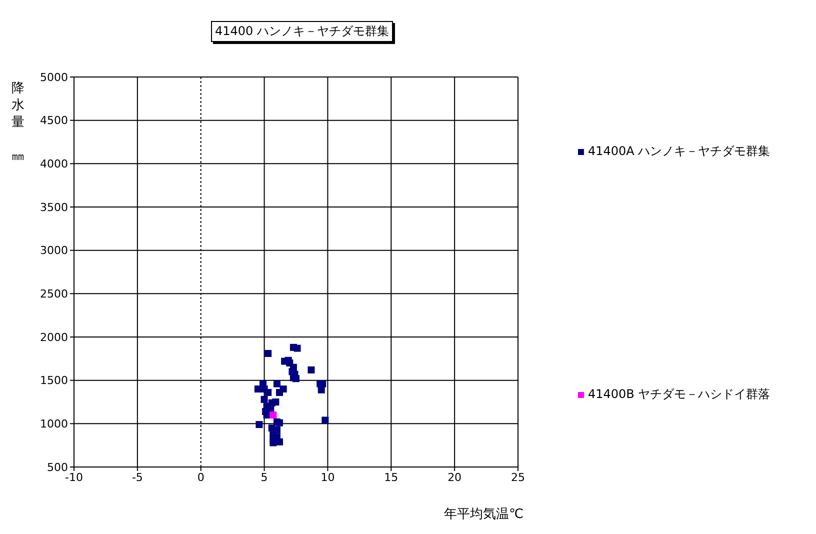 The width and height of the screenshot is (816, 534). What do you see at coordinates (391, 477) in the screenshot?
I see `x-tick-label: 15` at bounding box center [391, 477].